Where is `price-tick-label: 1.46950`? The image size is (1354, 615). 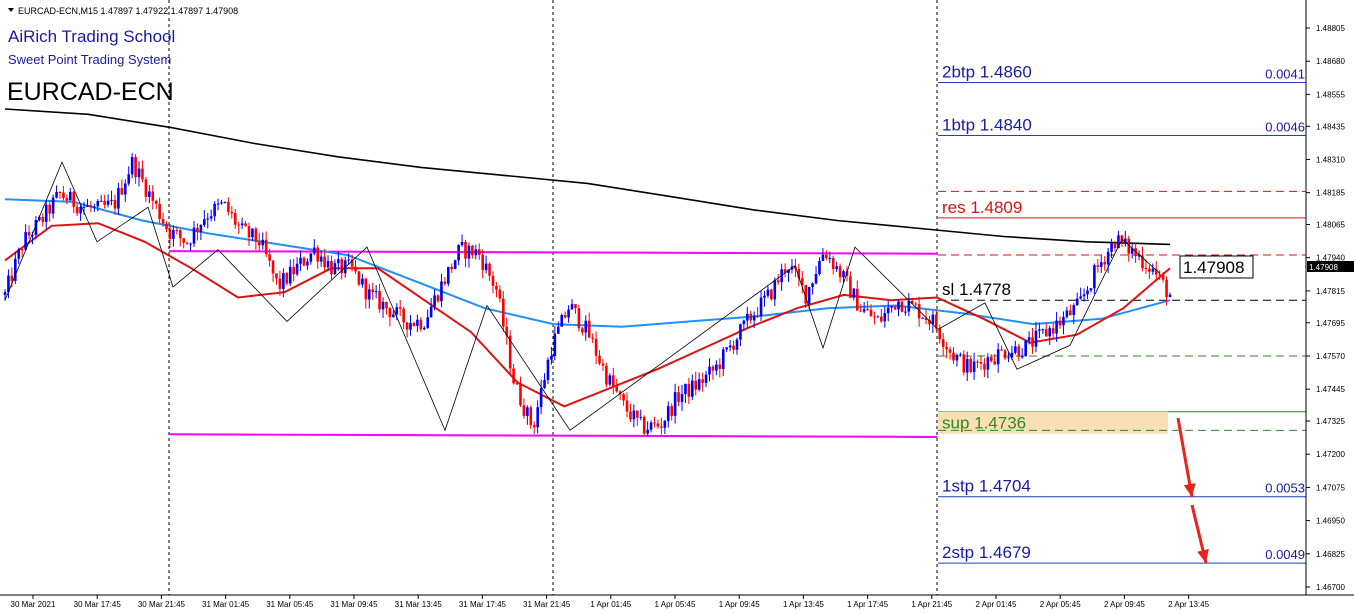
price-tick-label: 1.46950 is located at coordinates (1330, 521).